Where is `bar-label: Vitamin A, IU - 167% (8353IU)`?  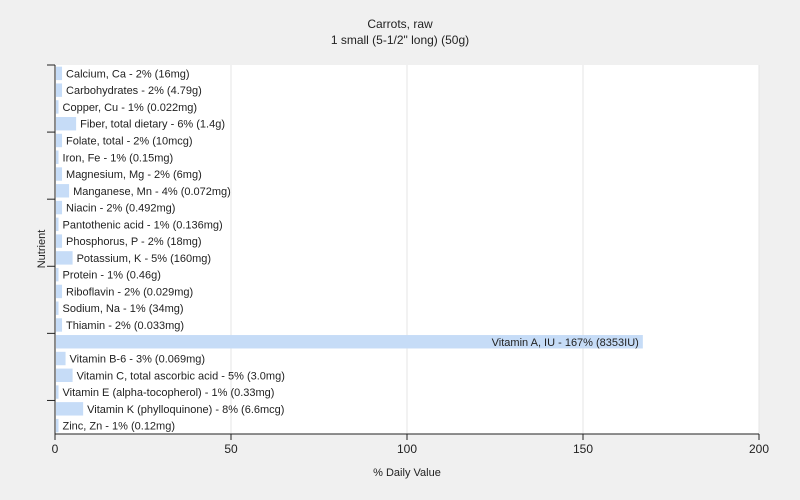 bar-label: Vitamin A, IU - 167% (8353IU) is located at coordinates (565, 343).